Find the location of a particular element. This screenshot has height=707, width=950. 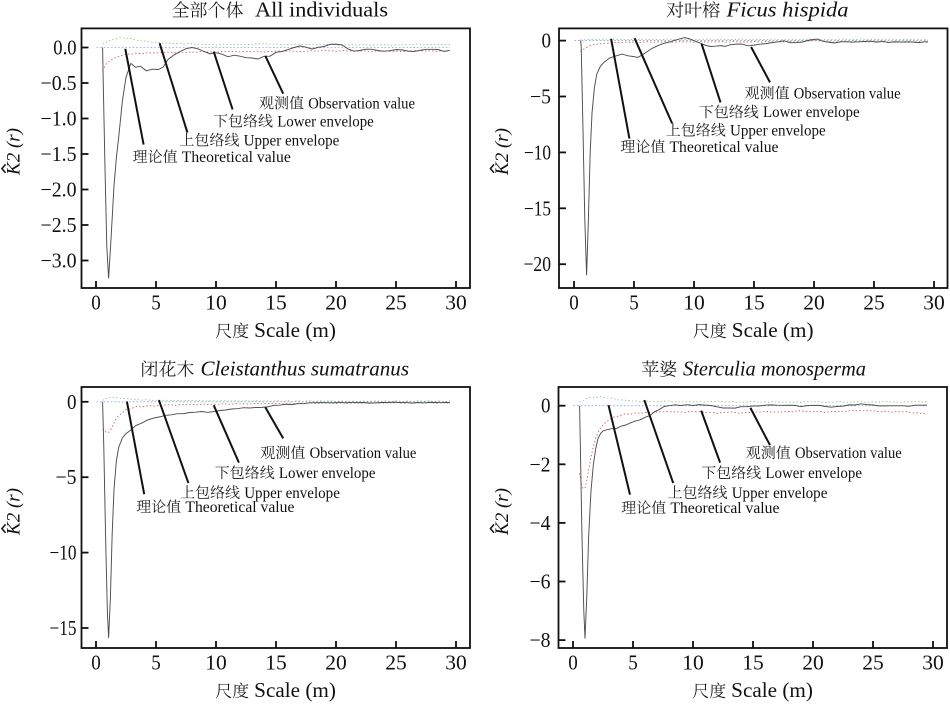

svg-text: All individuals is located at coordinates (321, 11).